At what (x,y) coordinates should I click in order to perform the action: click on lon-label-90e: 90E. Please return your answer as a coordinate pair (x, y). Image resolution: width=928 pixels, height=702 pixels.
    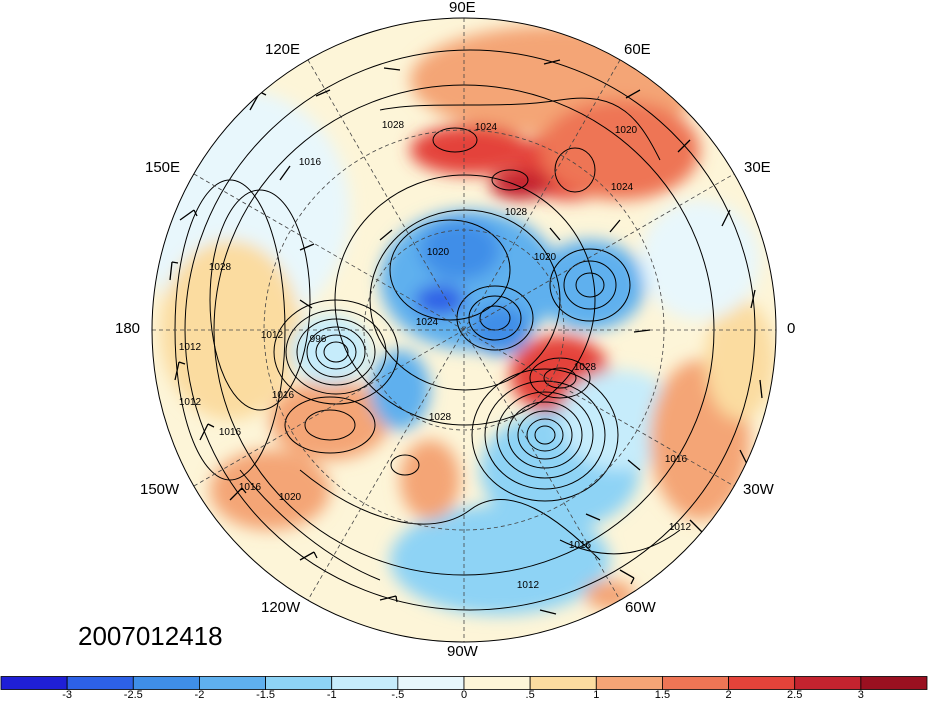
    Looking at the image, I should click on (462, 8).